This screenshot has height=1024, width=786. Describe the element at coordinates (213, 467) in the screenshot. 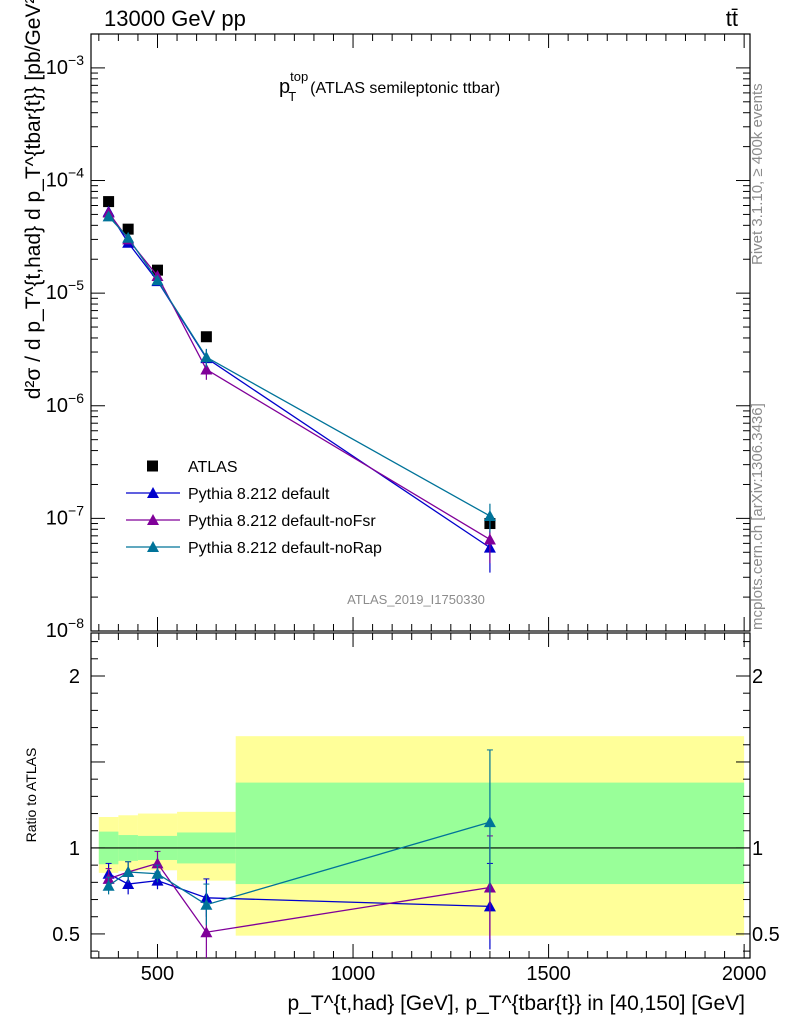

I see `legend-label: ATLAS` at that location.